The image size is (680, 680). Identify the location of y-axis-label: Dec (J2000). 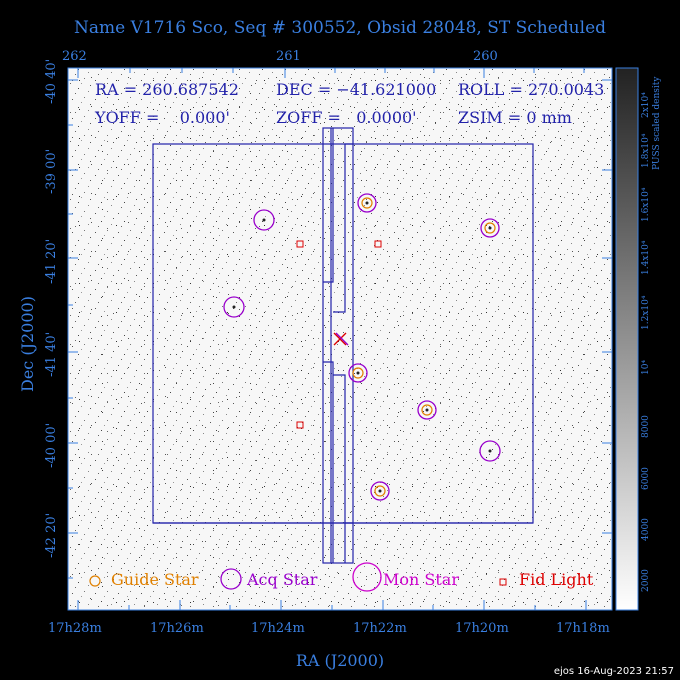
(27, 344).